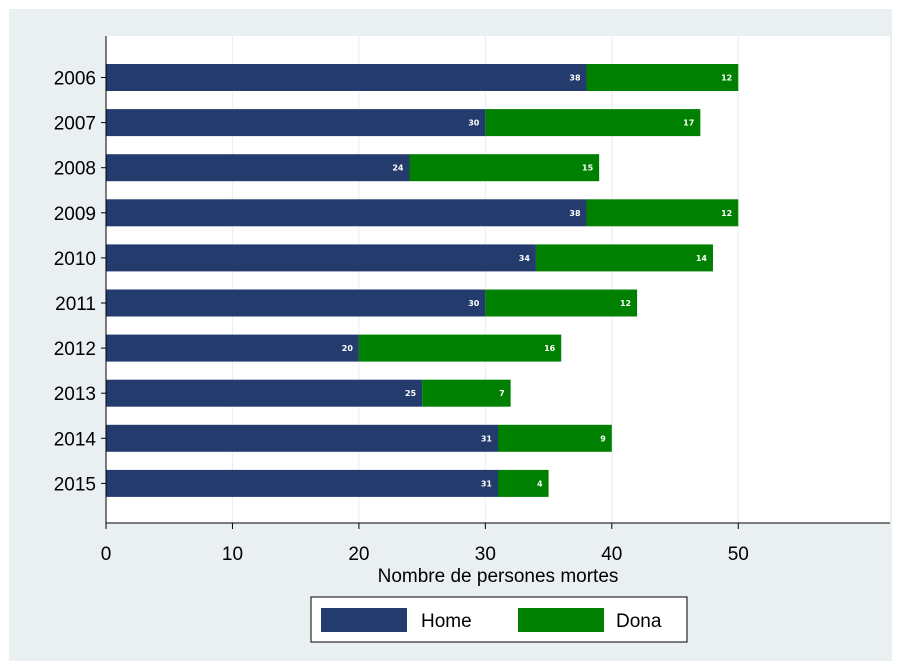 This screenshot has height=666, width=901. I want to click on bar-dona-2013, so click(466, 393).